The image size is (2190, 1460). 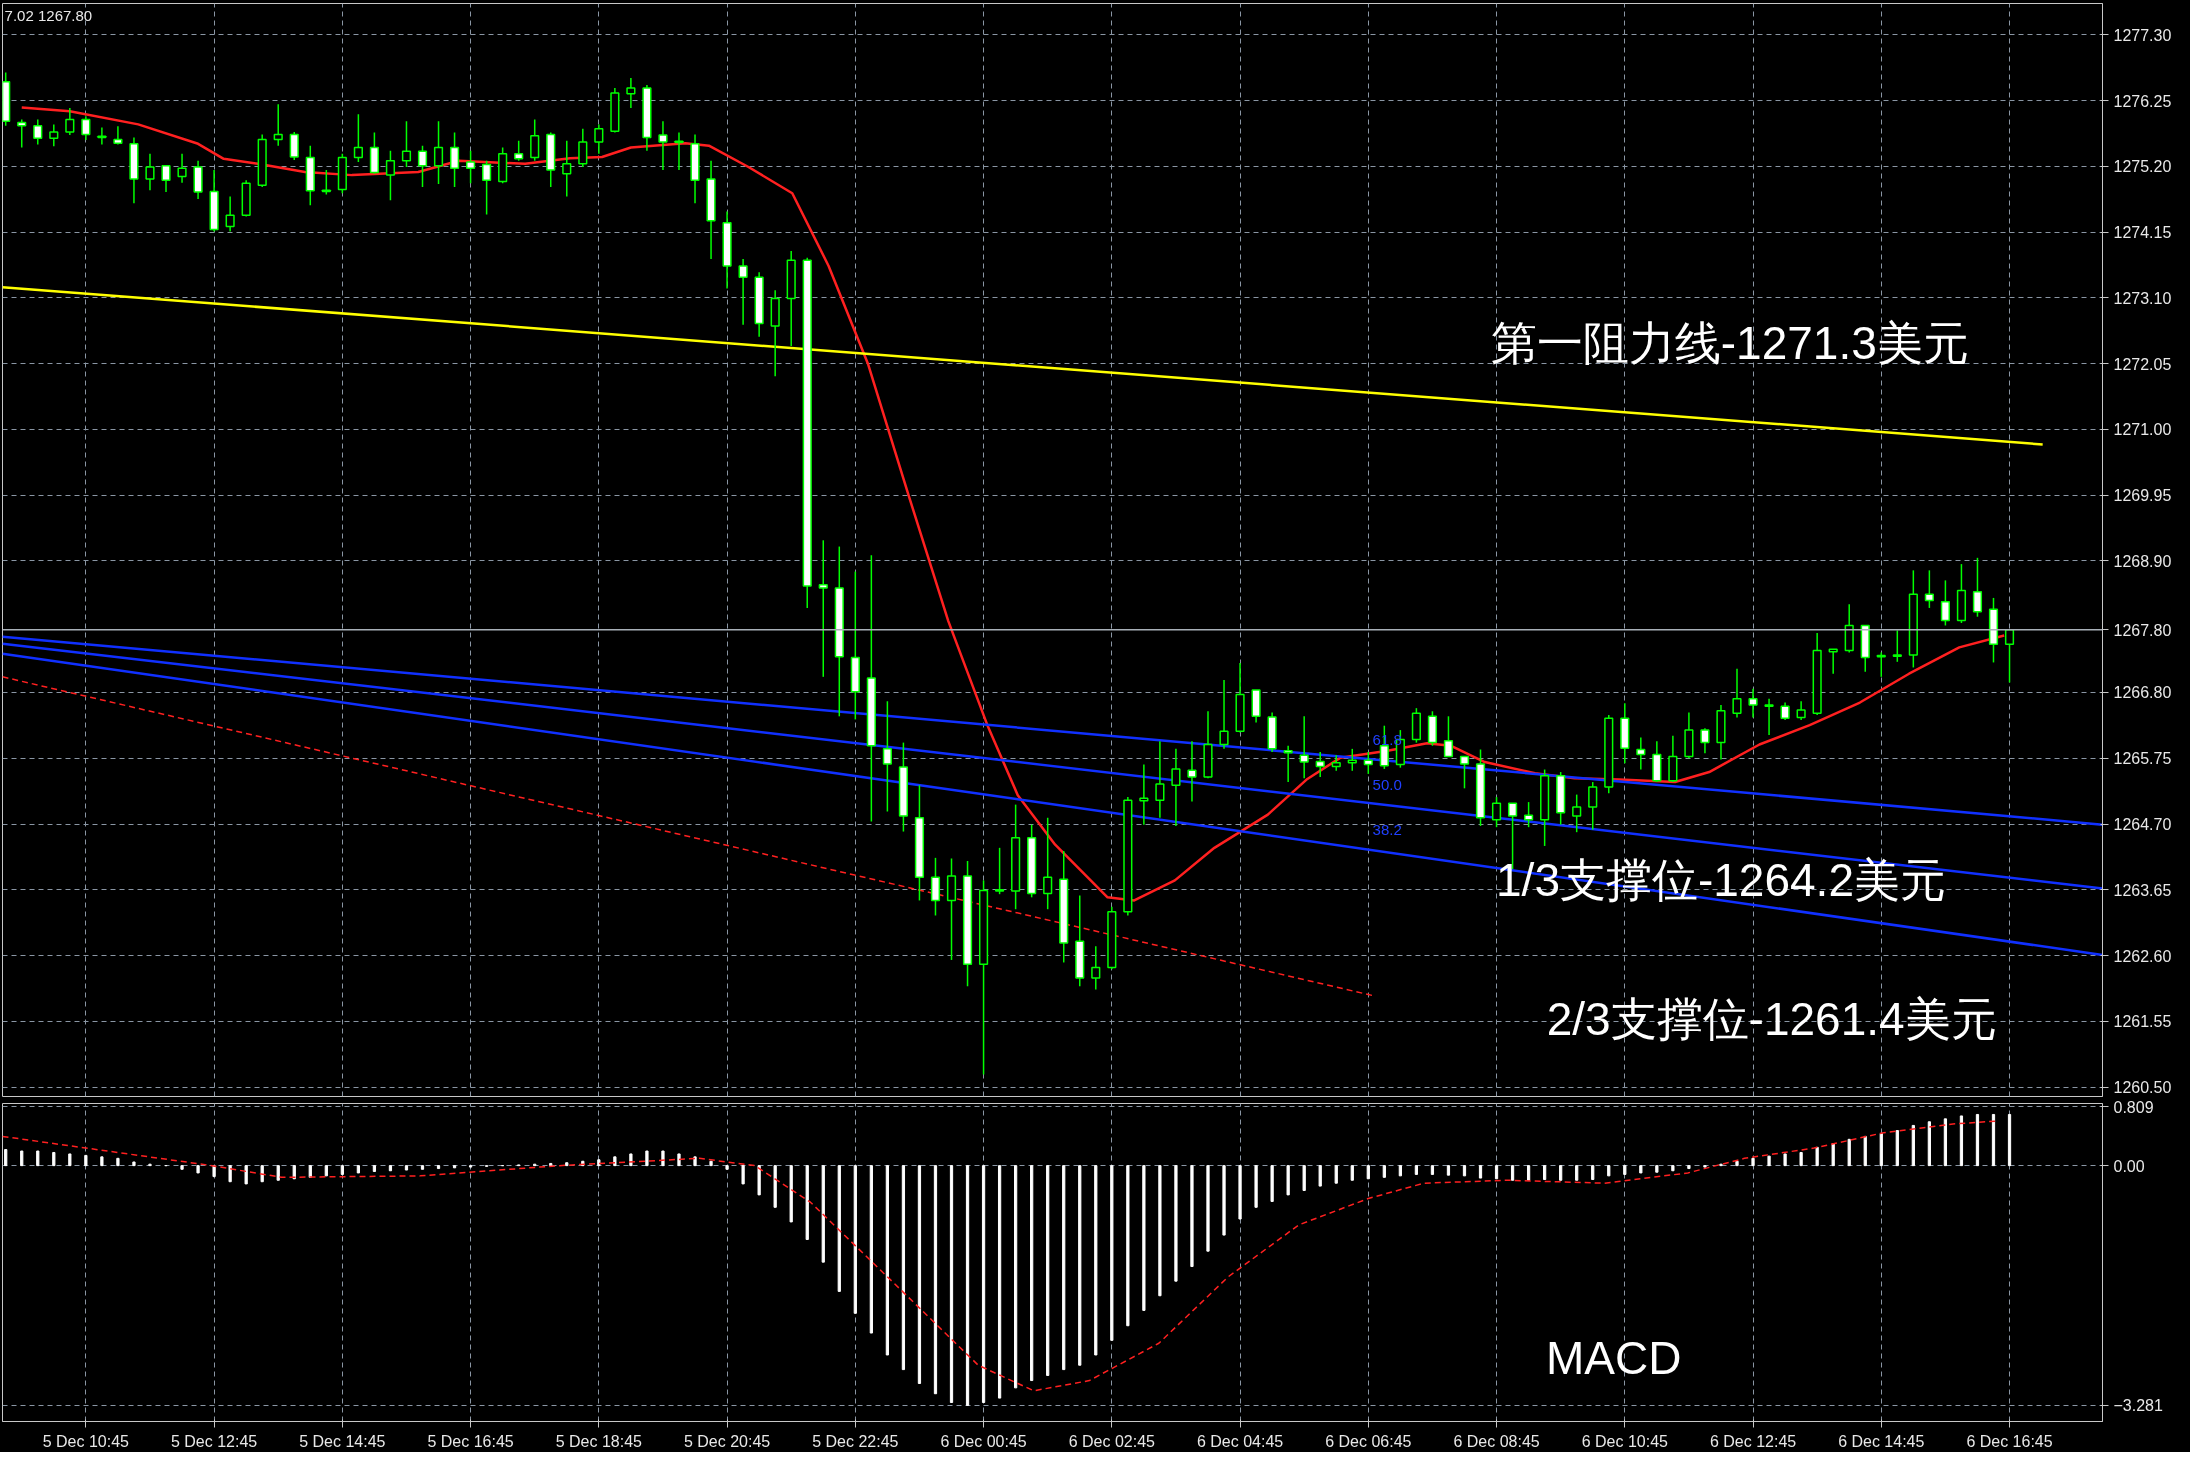 I want to click on annotation: 50.0, so click(x=1387, y=784).